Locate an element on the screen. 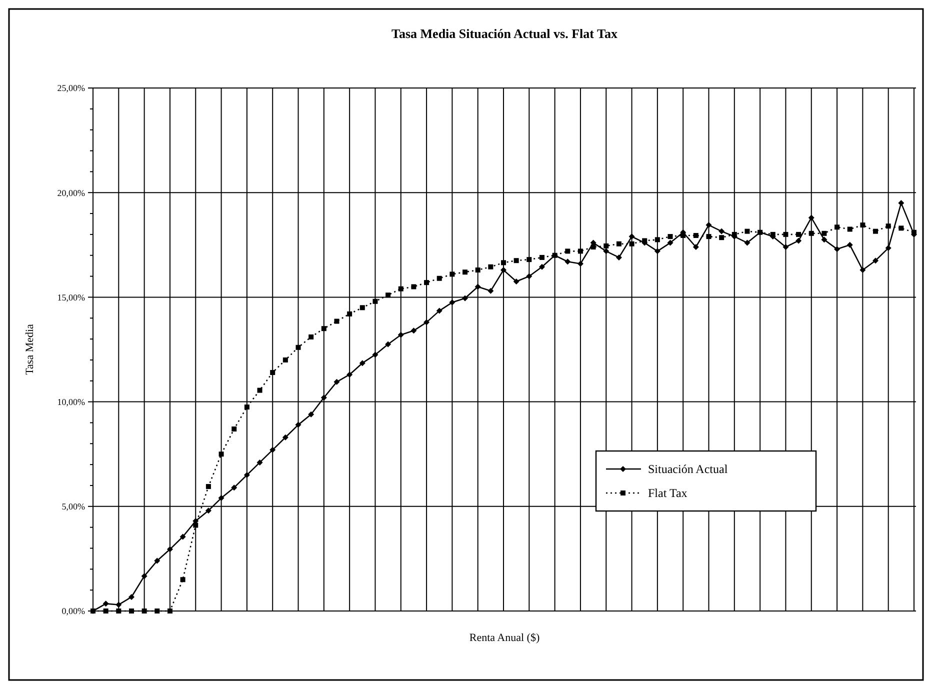 The image size is (932, 689). y-axis-title: Tasa Media is located at coordinates (30, 349).